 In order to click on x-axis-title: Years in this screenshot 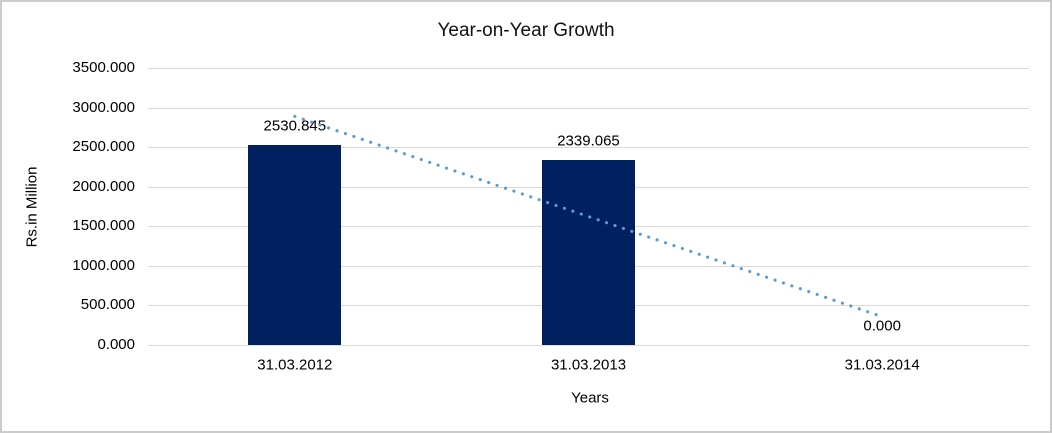, I will do `click(590, 398)`.